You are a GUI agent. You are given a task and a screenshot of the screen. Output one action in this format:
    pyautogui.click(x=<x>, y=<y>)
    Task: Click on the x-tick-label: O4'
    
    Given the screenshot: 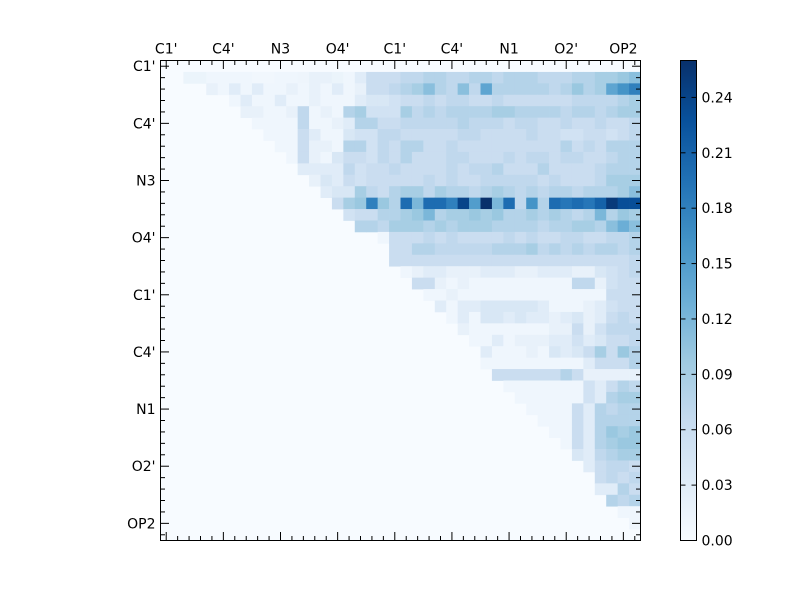 What is the action you would take?
    pyautogui.click(x=338, y=50)
    